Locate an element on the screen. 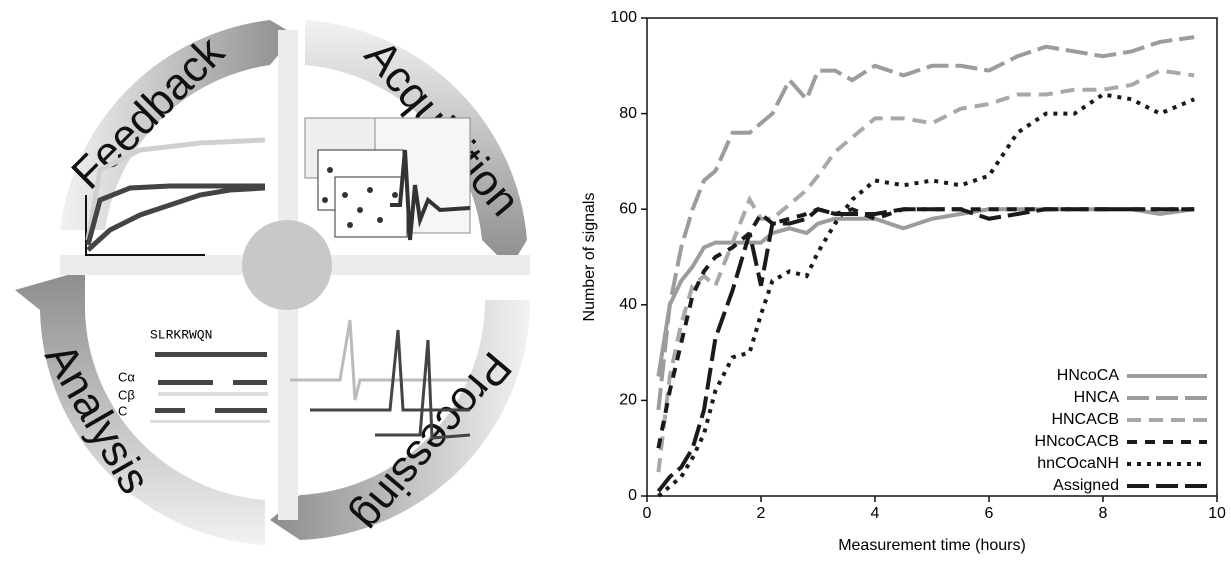 This screenshot has width=1231, height=562. arc-analysis is located at coordinates (140, 407).